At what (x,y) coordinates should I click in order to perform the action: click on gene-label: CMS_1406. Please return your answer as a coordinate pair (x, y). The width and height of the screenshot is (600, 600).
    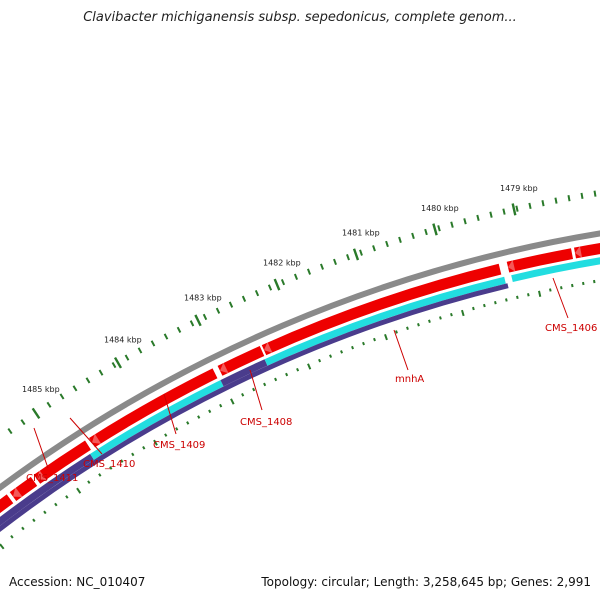
    Looking at the image, I should click on (571, 328).